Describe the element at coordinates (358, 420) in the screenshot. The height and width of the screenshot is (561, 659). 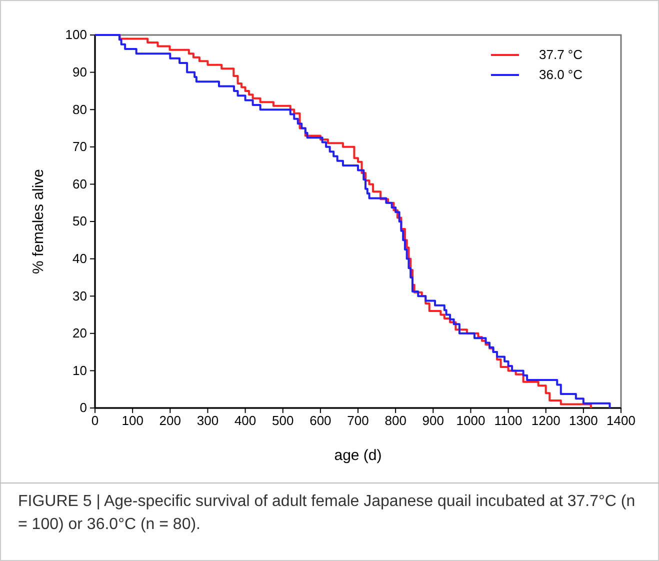
I see `x-tick-label: 700` at that location.